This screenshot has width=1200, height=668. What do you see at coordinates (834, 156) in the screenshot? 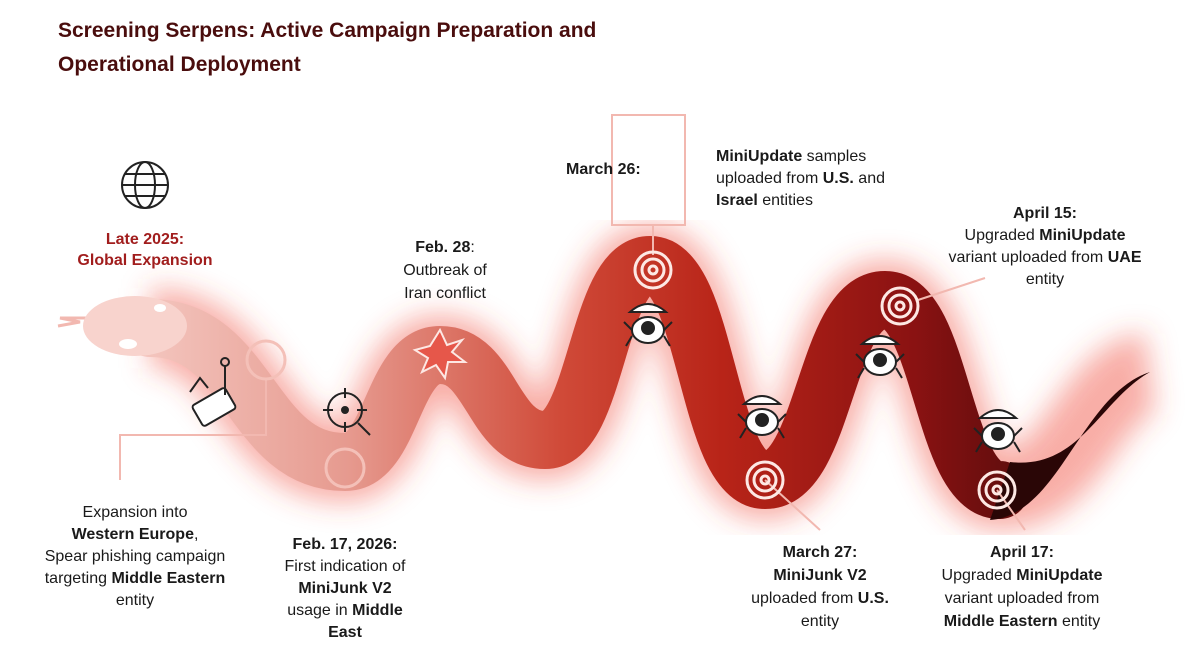
I see `label-text: samples` at bounding box center [834, 156].